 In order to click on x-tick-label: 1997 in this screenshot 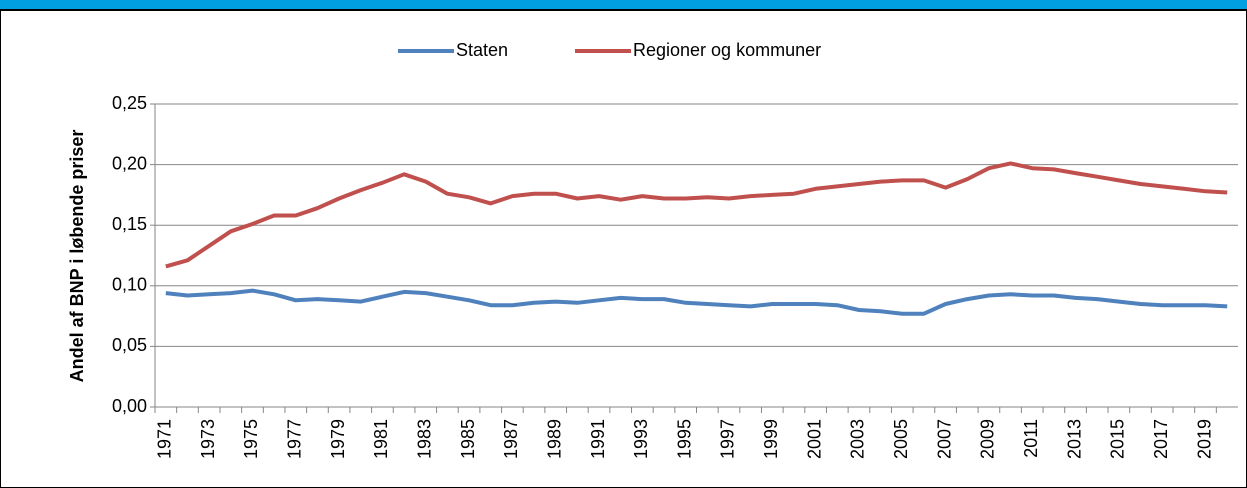, I will do `click(728, 439)`.